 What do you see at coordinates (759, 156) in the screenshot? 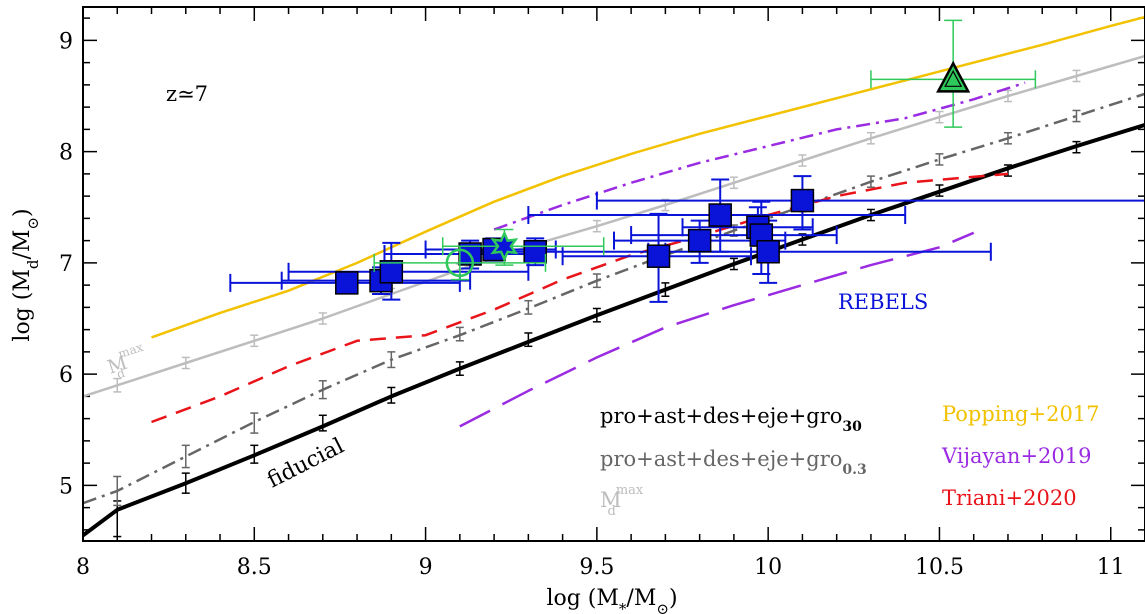
I see `series-line-vijayan_upper` at bounding box center [759, 156].